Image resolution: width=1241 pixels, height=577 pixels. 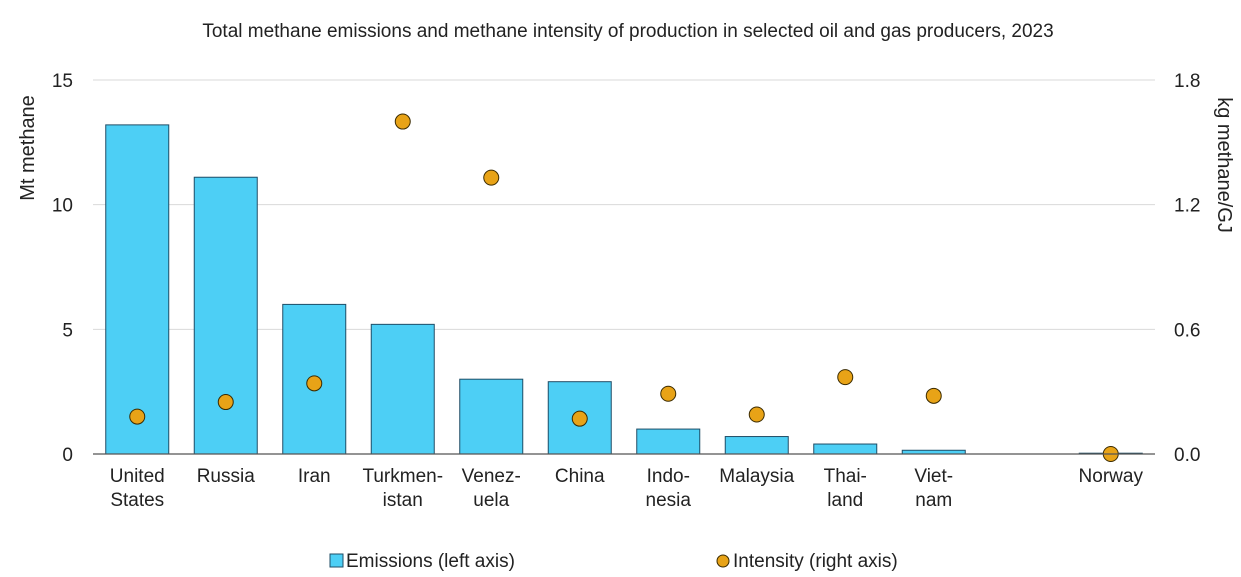 What do you see at coordinates (1187, 206) in the screenshot?
I see `y-right-tick-label: 1.2` at bounding box center [1187, 206].